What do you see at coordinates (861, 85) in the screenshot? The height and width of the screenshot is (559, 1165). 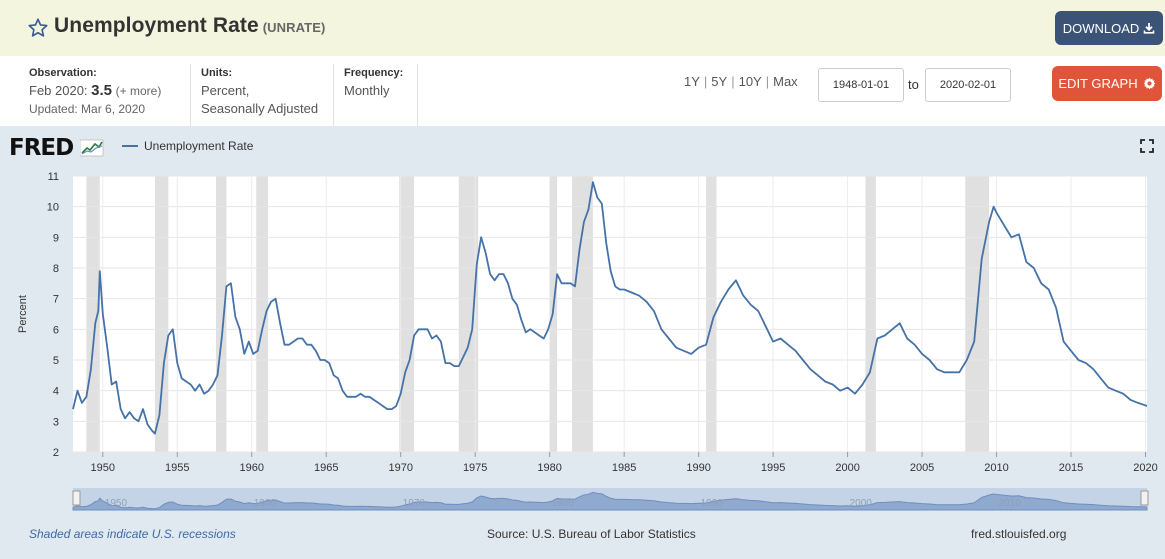 I see `start-date-input: 1948-01-01` at bounding box center [861, 85].